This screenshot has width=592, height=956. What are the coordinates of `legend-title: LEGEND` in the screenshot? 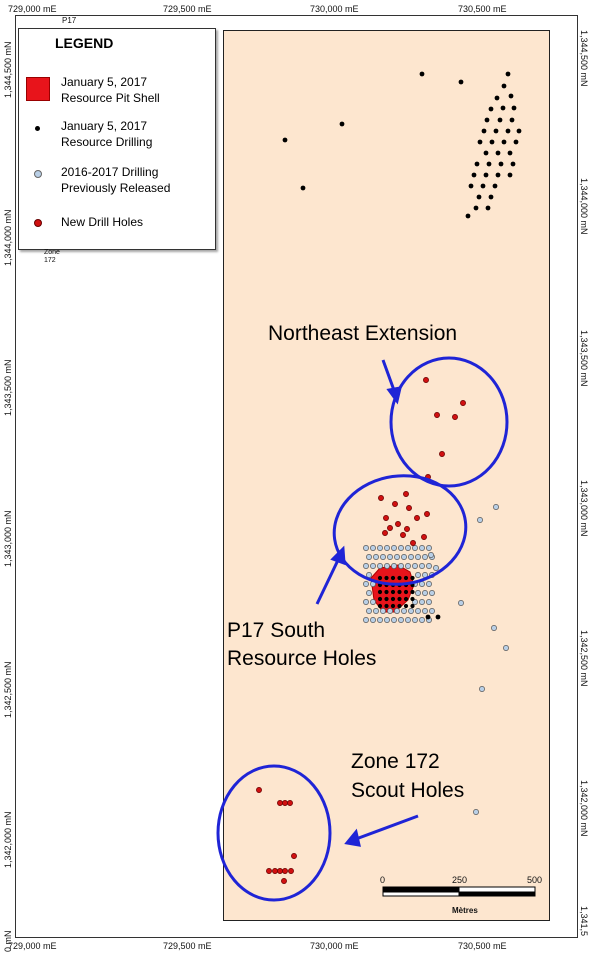 It's located at (84, 43).